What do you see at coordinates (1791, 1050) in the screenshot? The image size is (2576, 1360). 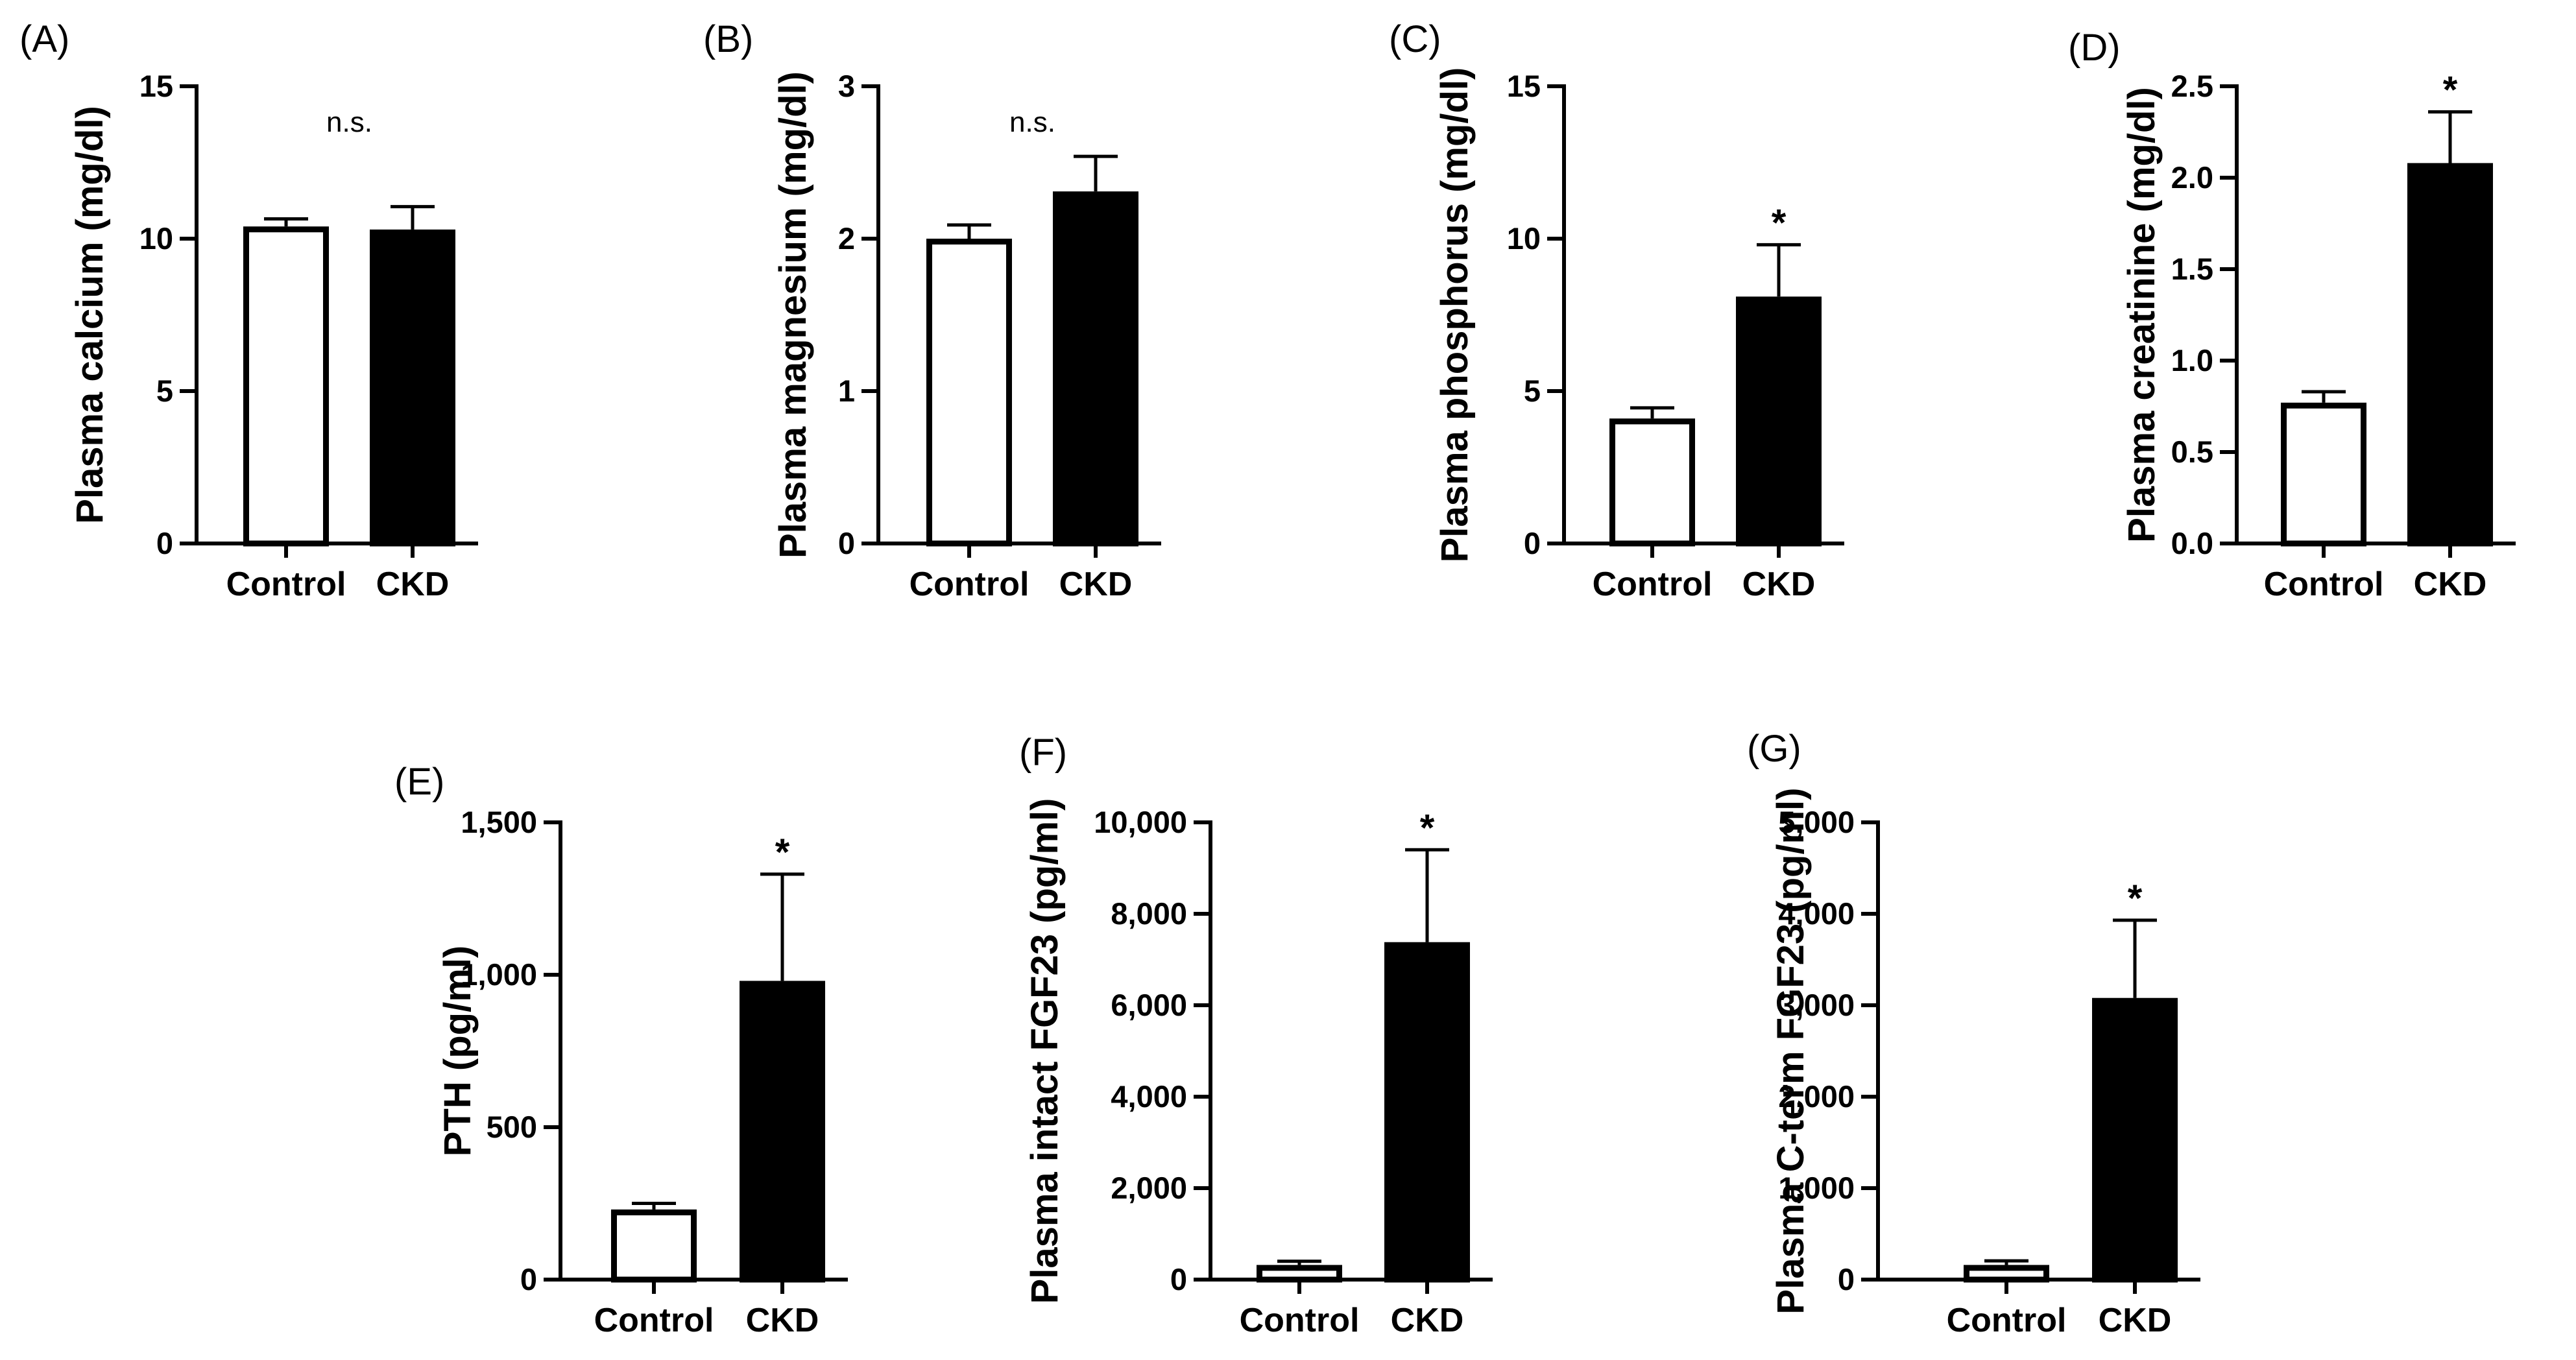 I see `y-axis-label: Plasma C-term FGF23 (pg/ml)` at bounding box center [1791, 1050].